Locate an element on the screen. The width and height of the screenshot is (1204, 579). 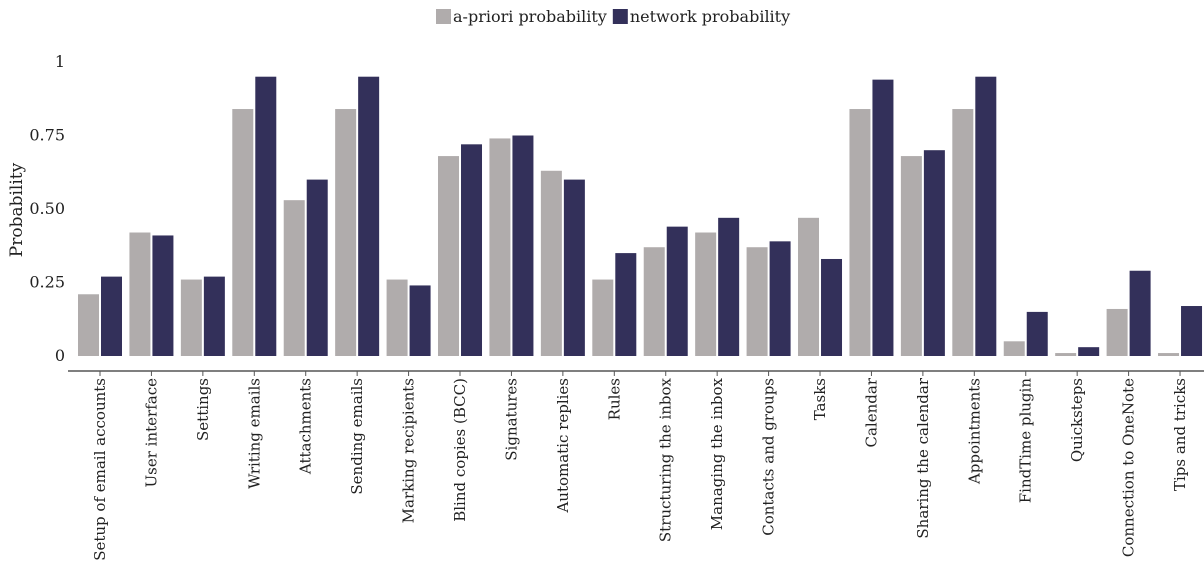
x-tick-label: Sending emails is located at coordinates (357, 436).